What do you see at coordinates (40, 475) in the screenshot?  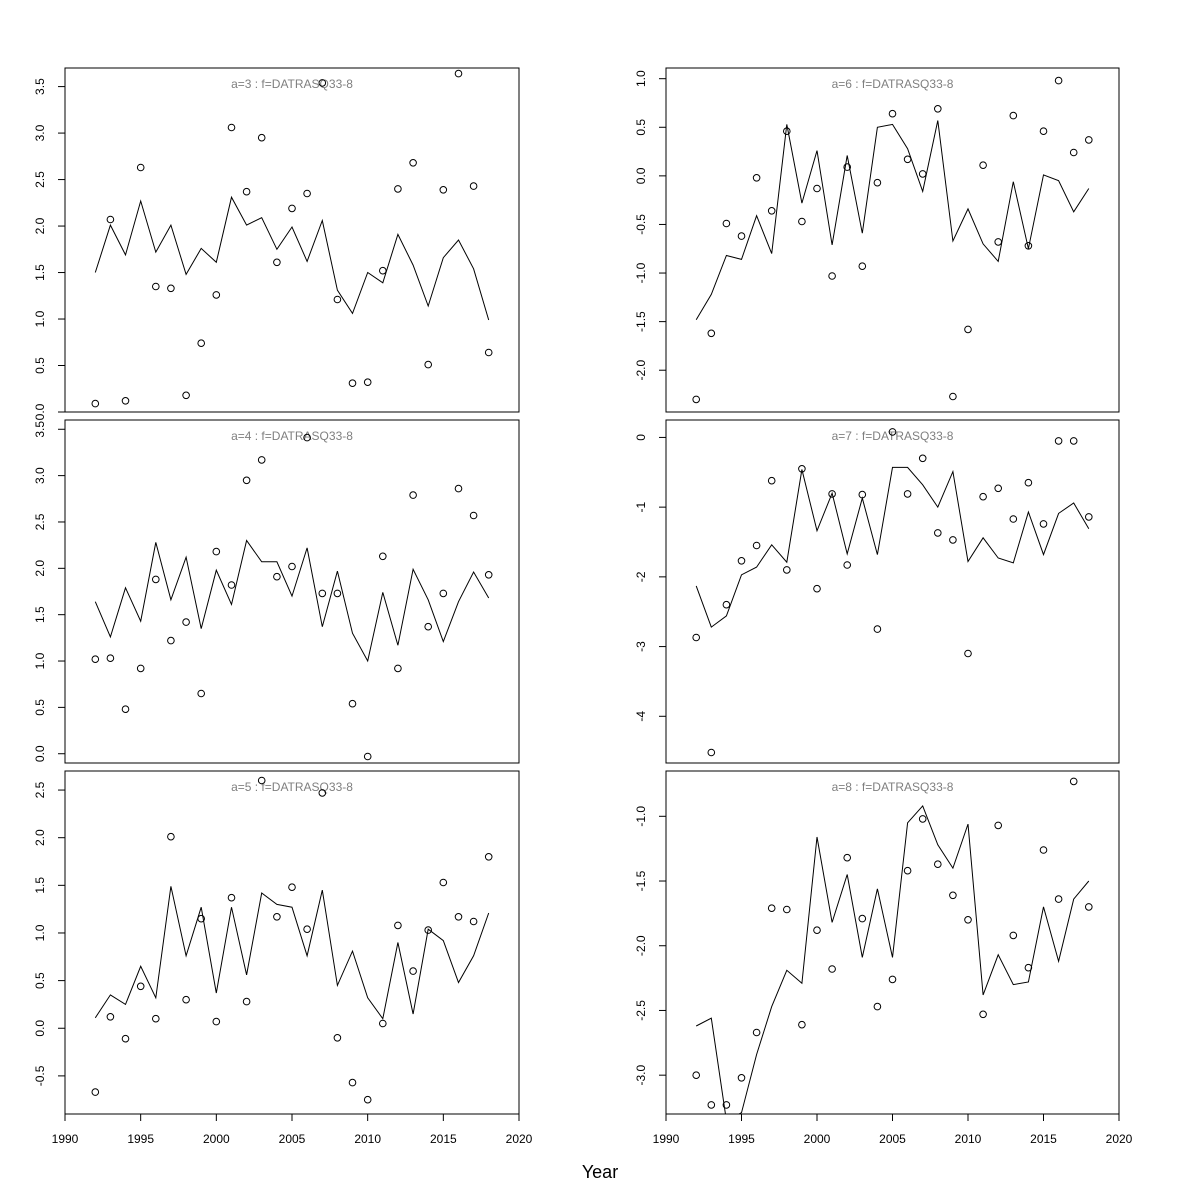 I see `y-tick-label: 3.0` at bounding box center [40, 475].